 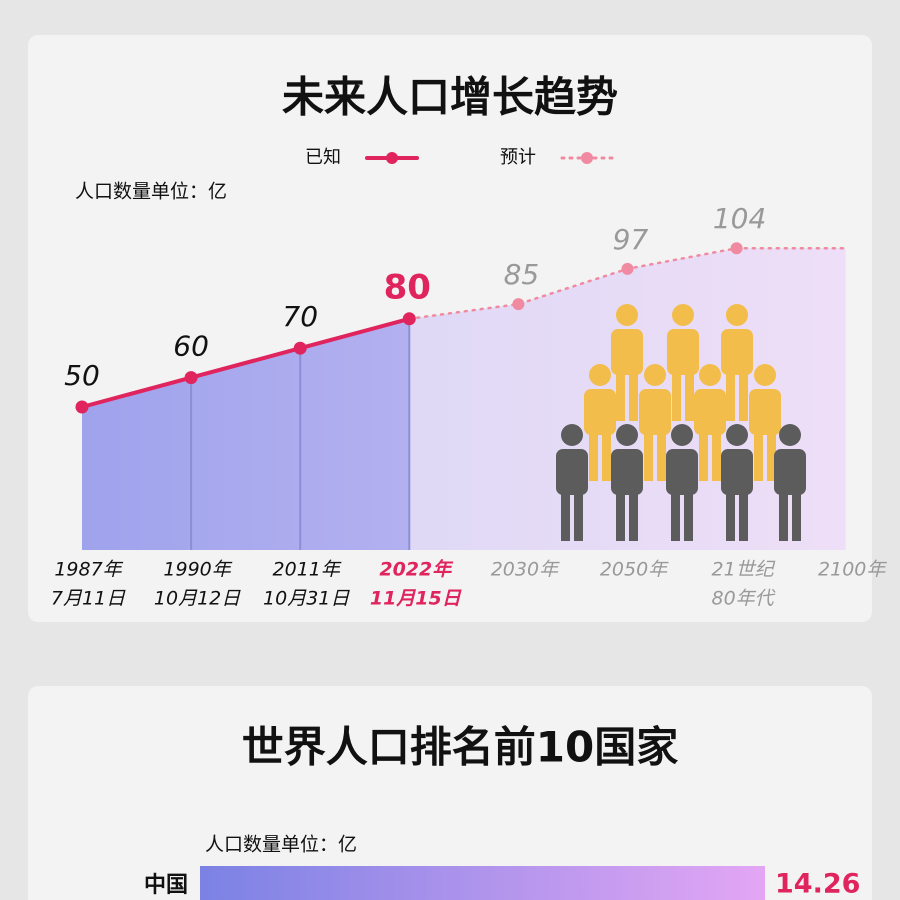 What do you see at coordinates (460, 747) in the screenshot?
I see `chart-title: 世界人口排名前10国家` at bounding box center [460, 747].